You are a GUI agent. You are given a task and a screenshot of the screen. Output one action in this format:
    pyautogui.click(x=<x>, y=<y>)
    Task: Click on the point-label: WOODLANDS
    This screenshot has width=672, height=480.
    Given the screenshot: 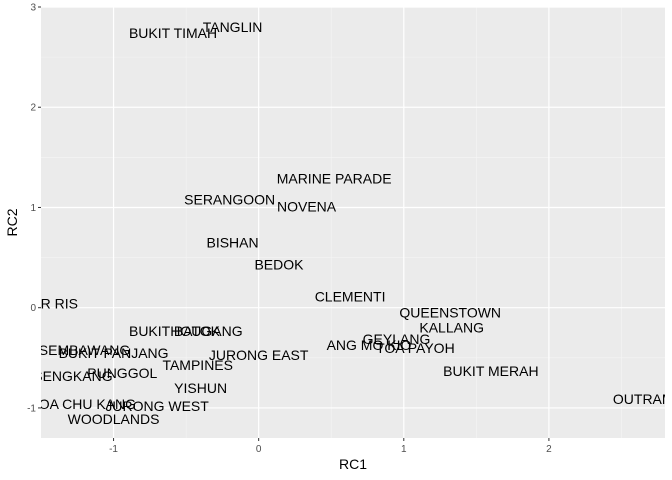 What is the action you would take?
    pyautogui.click(x=114, y=419)
    